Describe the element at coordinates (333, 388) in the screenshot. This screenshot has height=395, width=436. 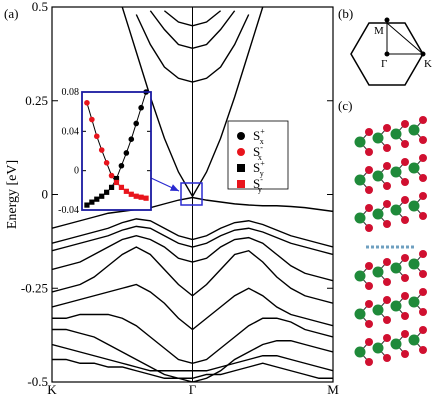
I see `x-tick-label: M` at that location.